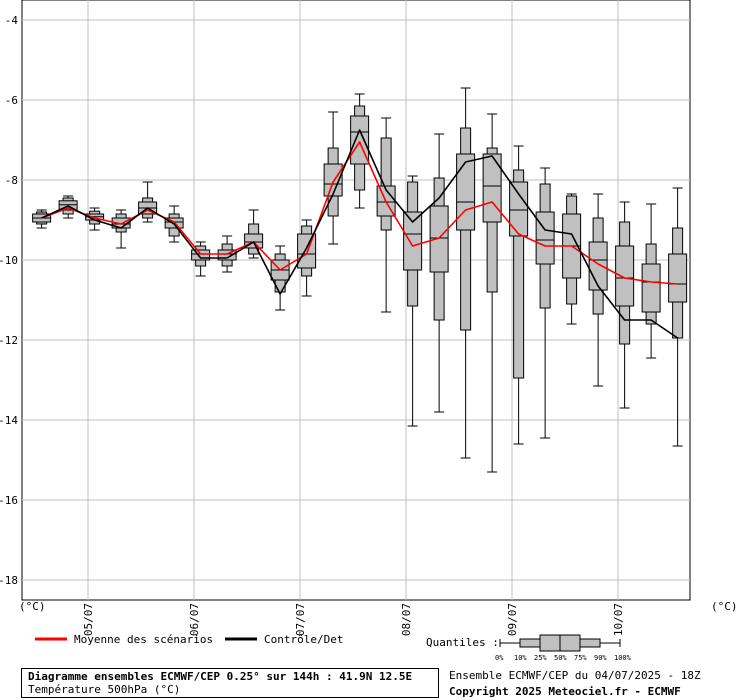 The width and height of the screenshot is (740, 700). What do you see at coordinates (143, 639) in the screenshot?
I see `legend-mean-label: Moyenne des scénarios` at bounding box center [143, 639].